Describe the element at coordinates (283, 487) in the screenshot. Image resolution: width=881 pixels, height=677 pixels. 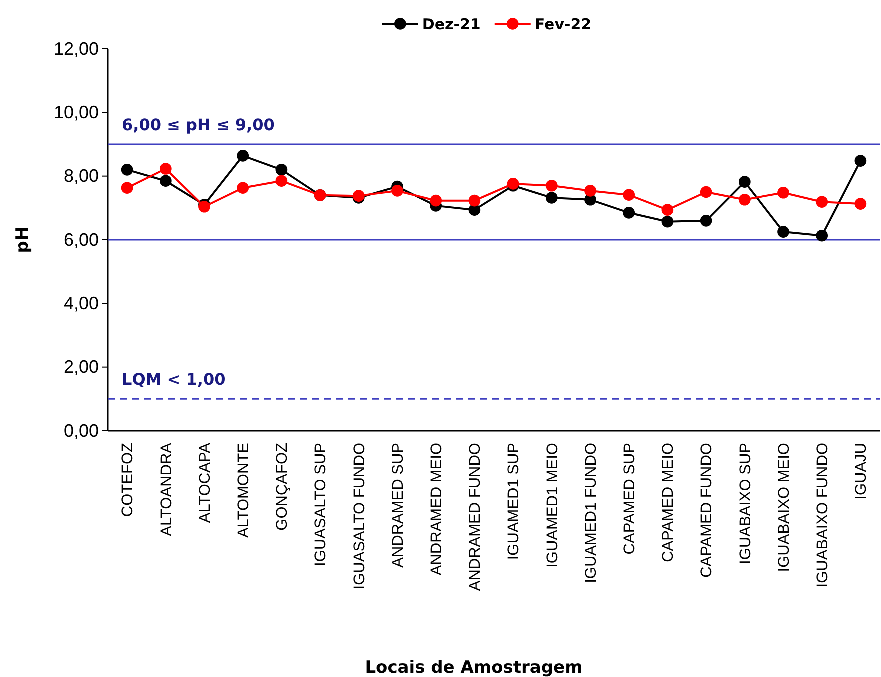
I see `x-tick-label: GONÇAFOZ` at that location.